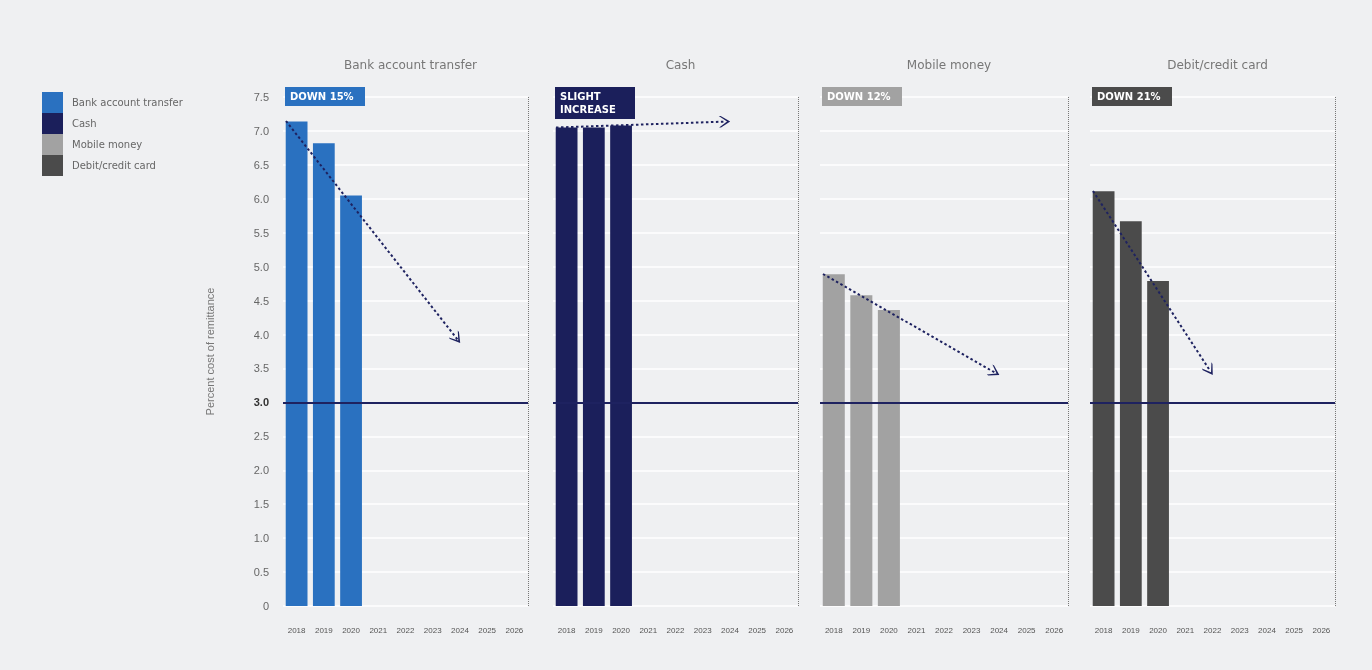 This screenshot has width=1372, height=670. Describe the element at coordinates (84, 123) in the screenshot. I see `legend-label: Cash` at that location.